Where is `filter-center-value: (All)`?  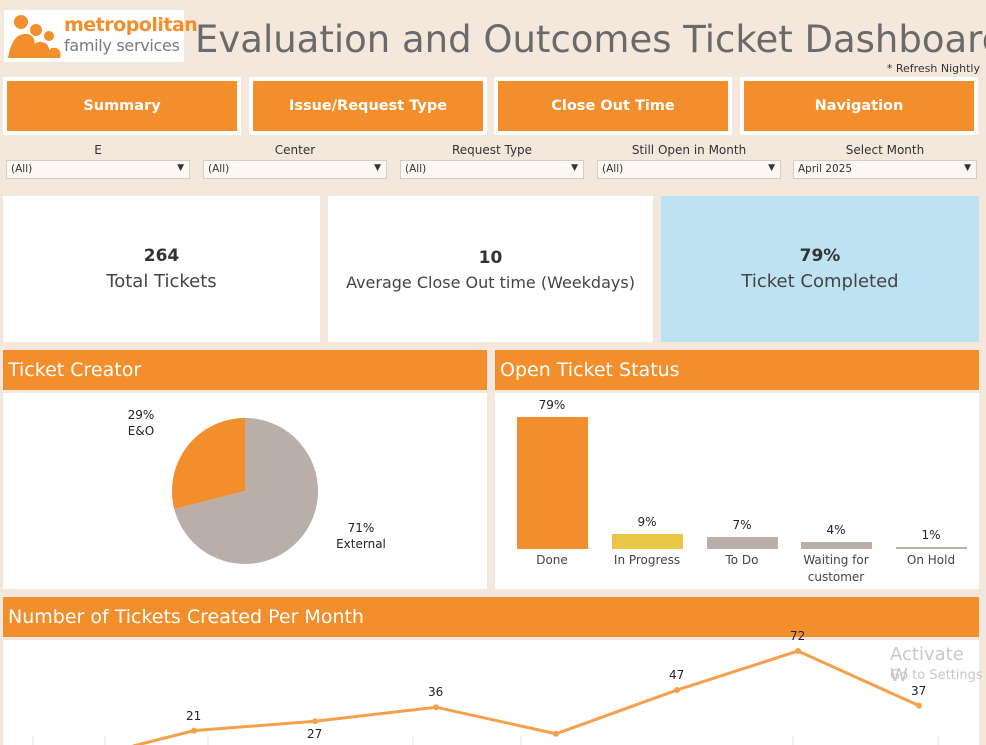 filter-center-value: (All) is located at coordinates (219, 169).